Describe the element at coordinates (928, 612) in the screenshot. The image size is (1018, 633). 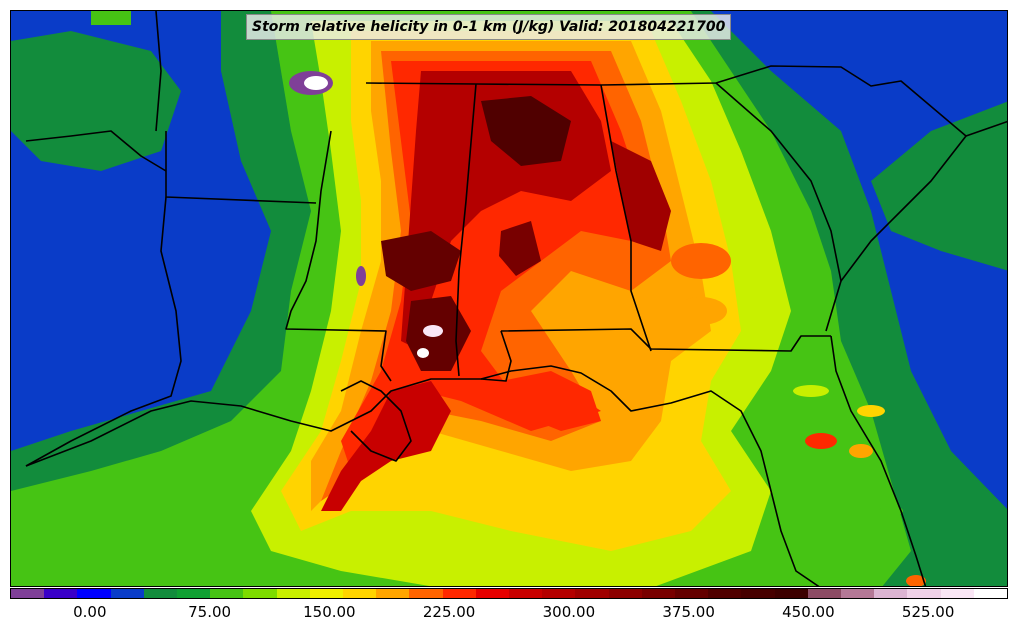
I see `colorbar-tick-label: 525.00` at that location.